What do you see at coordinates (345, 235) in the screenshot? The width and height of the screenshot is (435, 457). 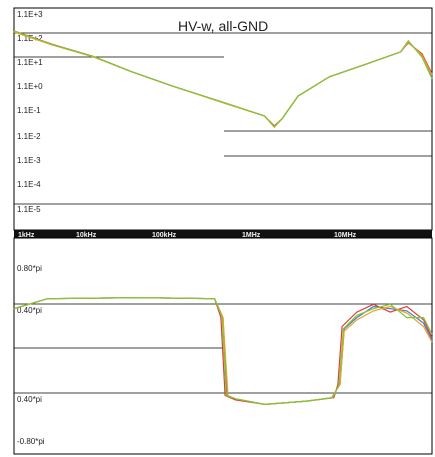 I see `xtick-4: 10MHz` at bounding box center [345, 235].